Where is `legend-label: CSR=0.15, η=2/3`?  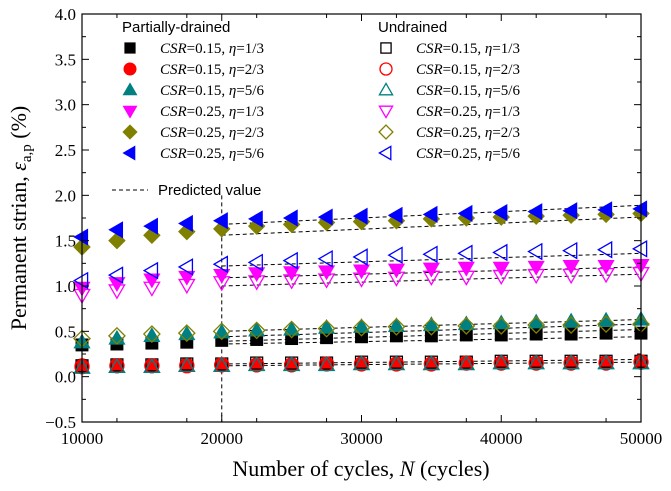
legend-label: CSR=0.15, η=2/3 is located at coordinates (468, 70).